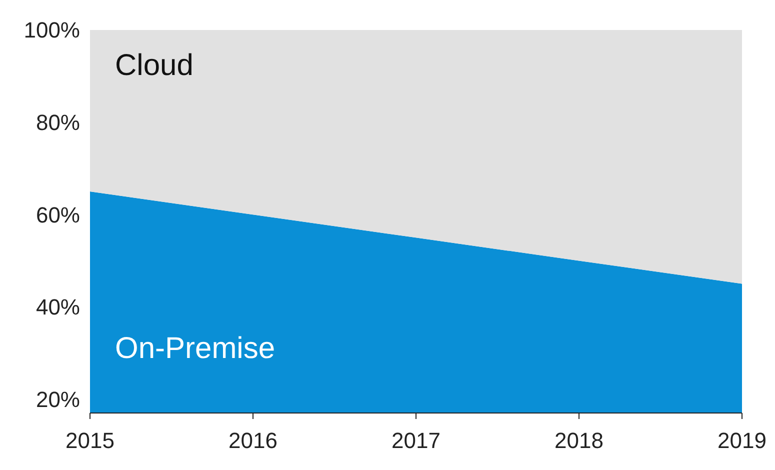 This screenshot has width=775, height=470. I want to click on y-tick-label: 40%, so click(58, 307).